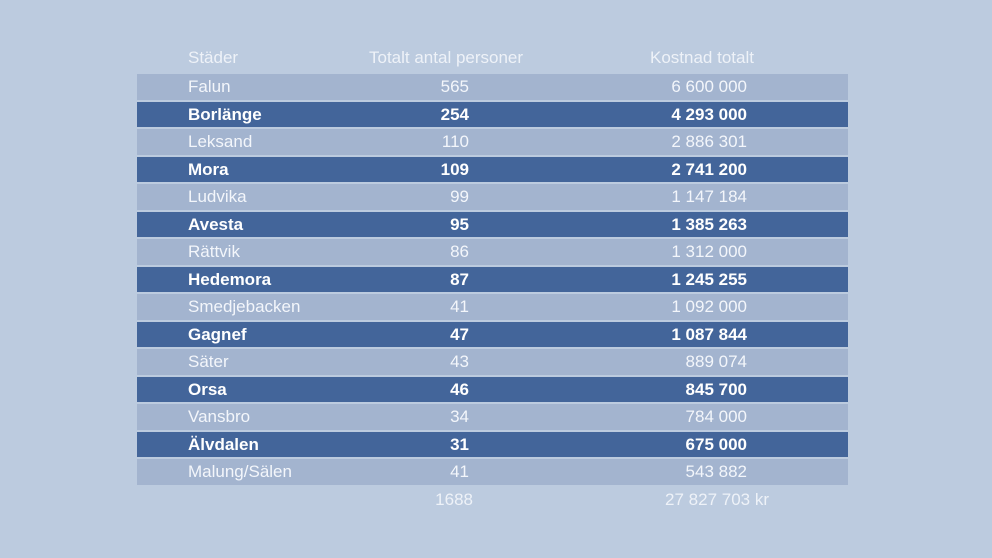  What do you see at coordinates (454, 169) in the screenshot?
I see `persons-cell: 109` at bounding box center [454, 169].